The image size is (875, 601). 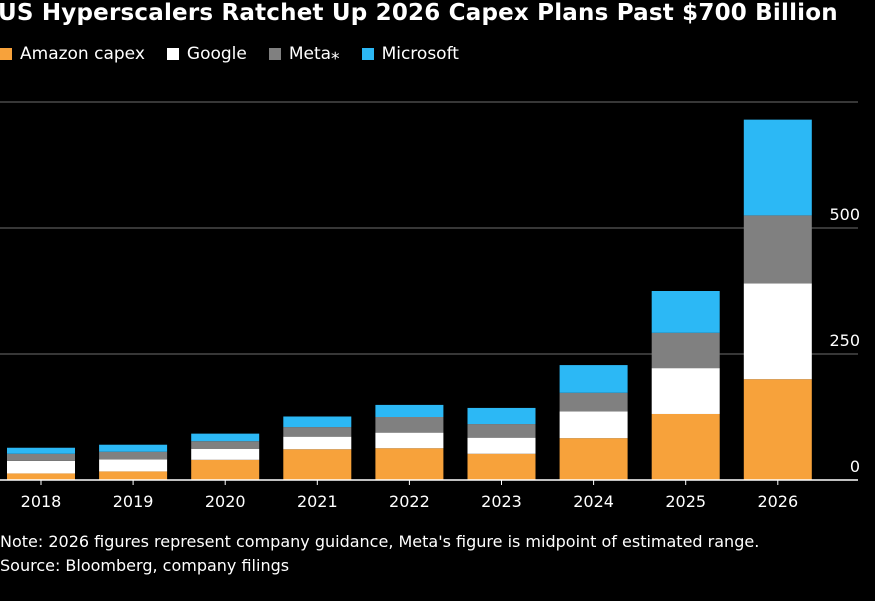 I want to click on bar-2023-microsoft, so click(x=501, y=416).